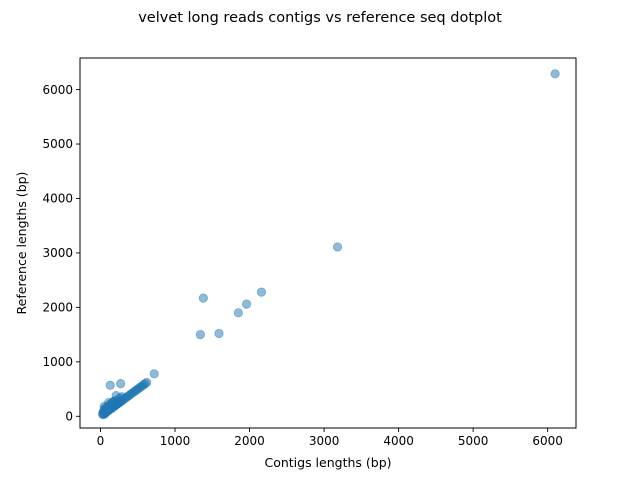  What do you see at coordinates (57, 362) in the screenshot?
I see `y-tick-label: 1000` at bounding box center [57, 362].